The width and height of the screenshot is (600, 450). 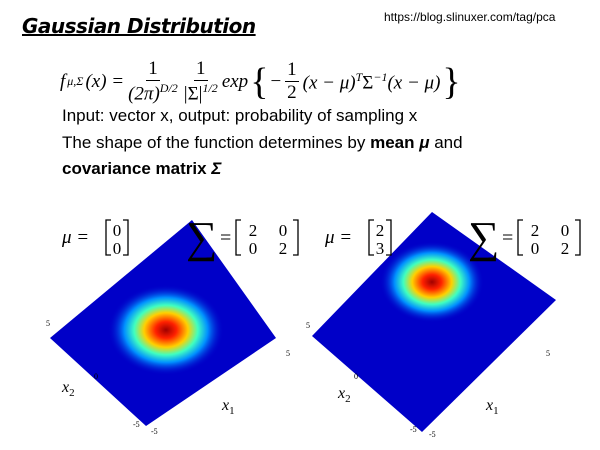 I want to click on denominator: 2, so click(x=292, y=93).